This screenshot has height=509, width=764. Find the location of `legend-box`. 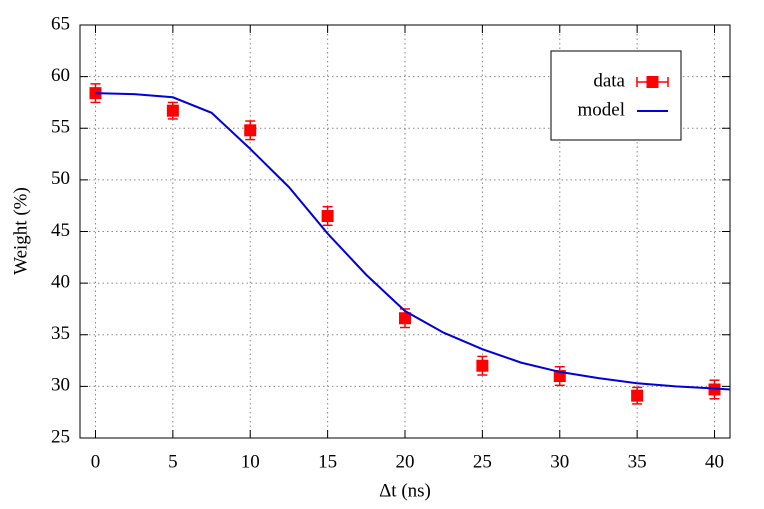

legend-box is located at coordinates (616, 95).